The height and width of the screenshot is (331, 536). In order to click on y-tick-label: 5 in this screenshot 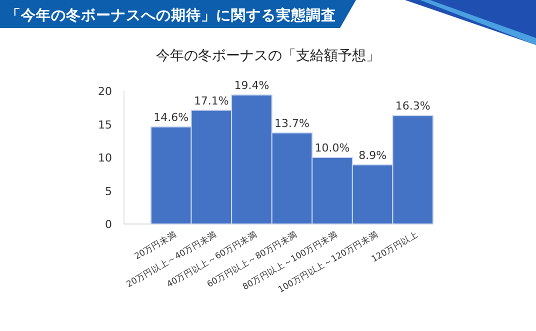, I will do `click(108, 191)`.